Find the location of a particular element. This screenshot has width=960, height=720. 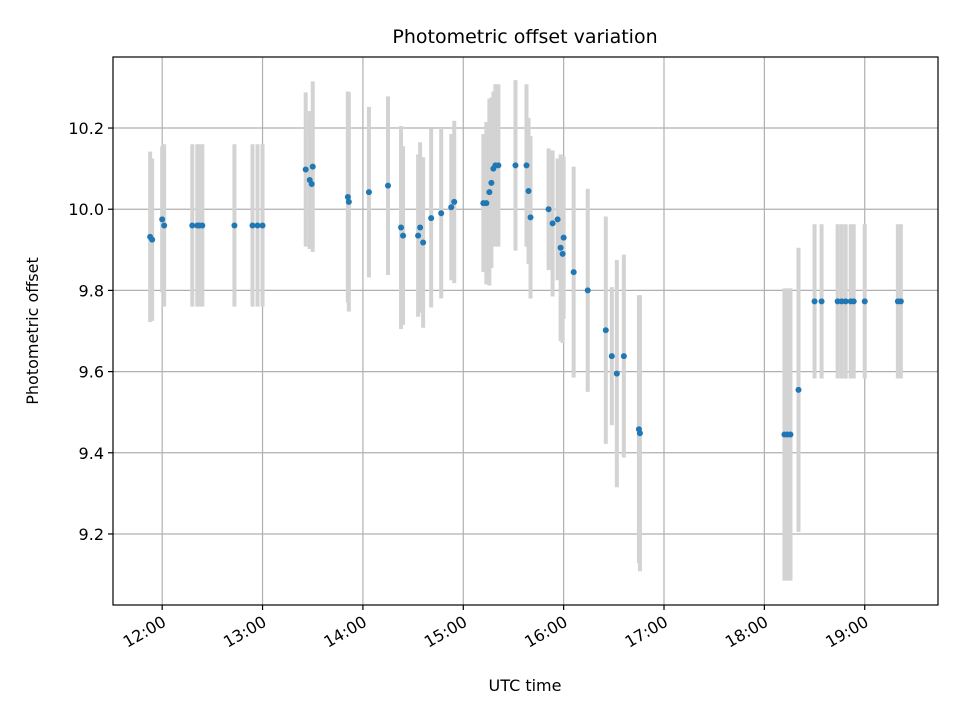

y-axis-label: Photometric offset is located at coordinates (32, 331).